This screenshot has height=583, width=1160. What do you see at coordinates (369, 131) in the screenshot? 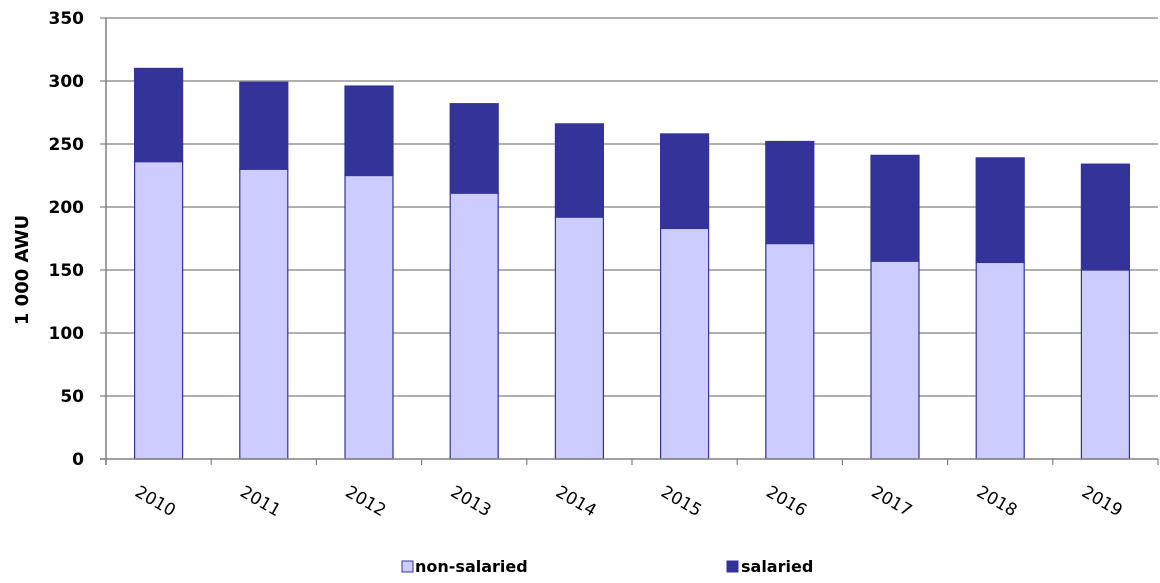
I see `bar-salaried-2012` at bounding box center [369, 131].